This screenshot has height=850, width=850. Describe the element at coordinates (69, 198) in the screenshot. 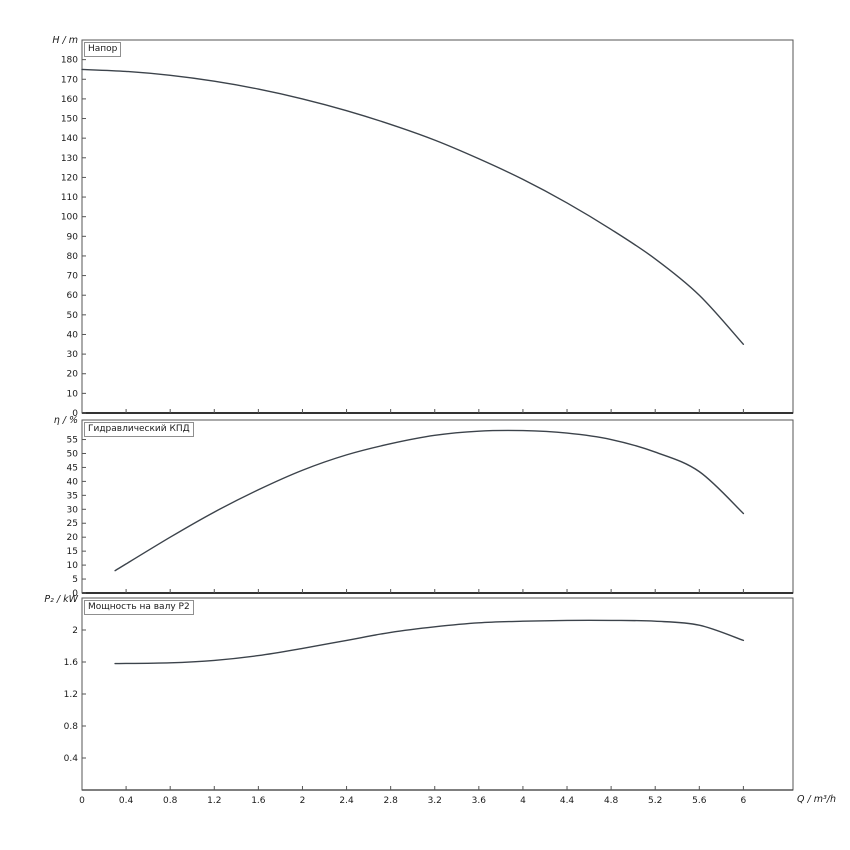

I see `svg-text: 110` at that location.